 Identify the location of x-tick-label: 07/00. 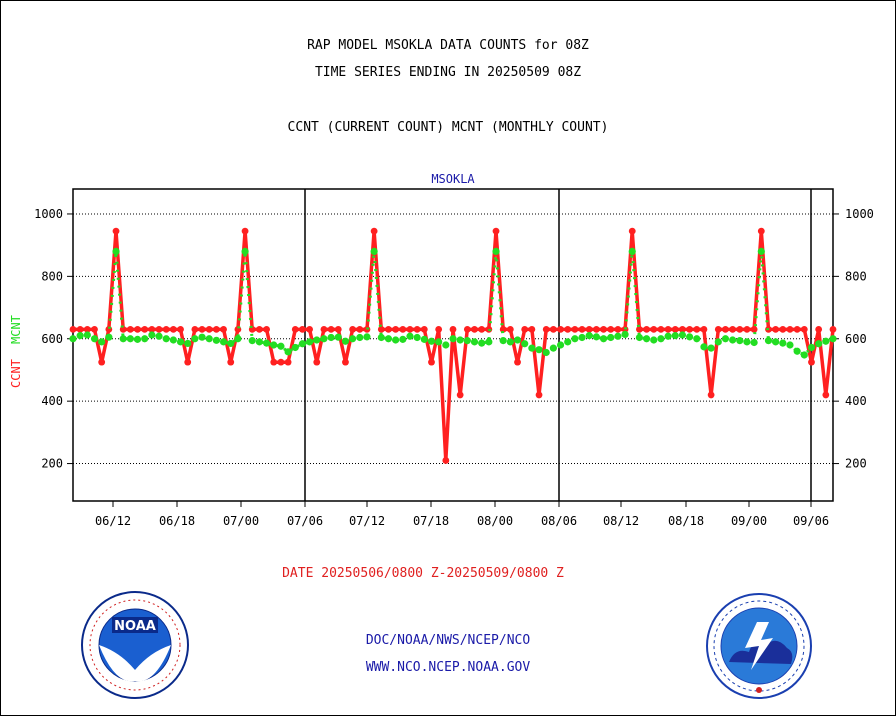
(241, 521).